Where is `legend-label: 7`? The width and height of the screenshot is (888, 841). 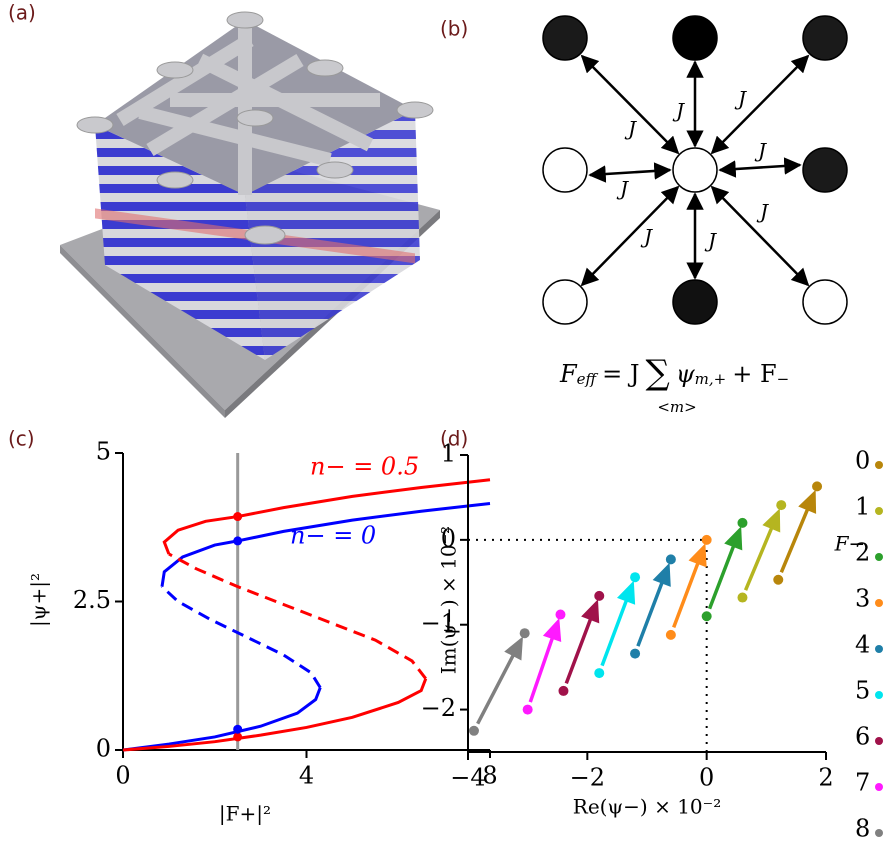 legend-label: 7 is located at coordinates (862, 783).